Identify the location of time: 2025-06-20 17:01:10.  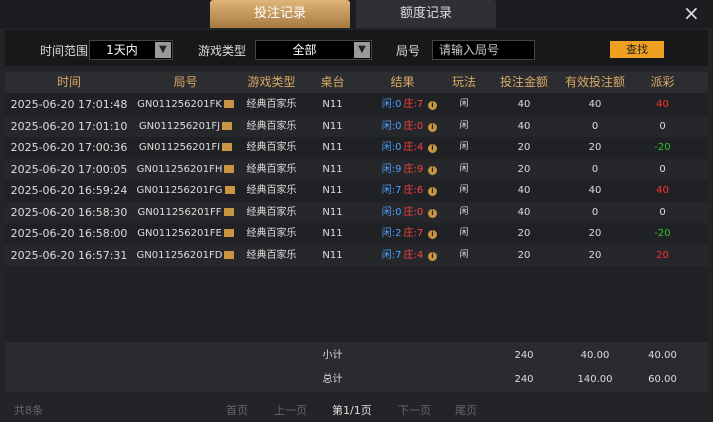
(69, 126).